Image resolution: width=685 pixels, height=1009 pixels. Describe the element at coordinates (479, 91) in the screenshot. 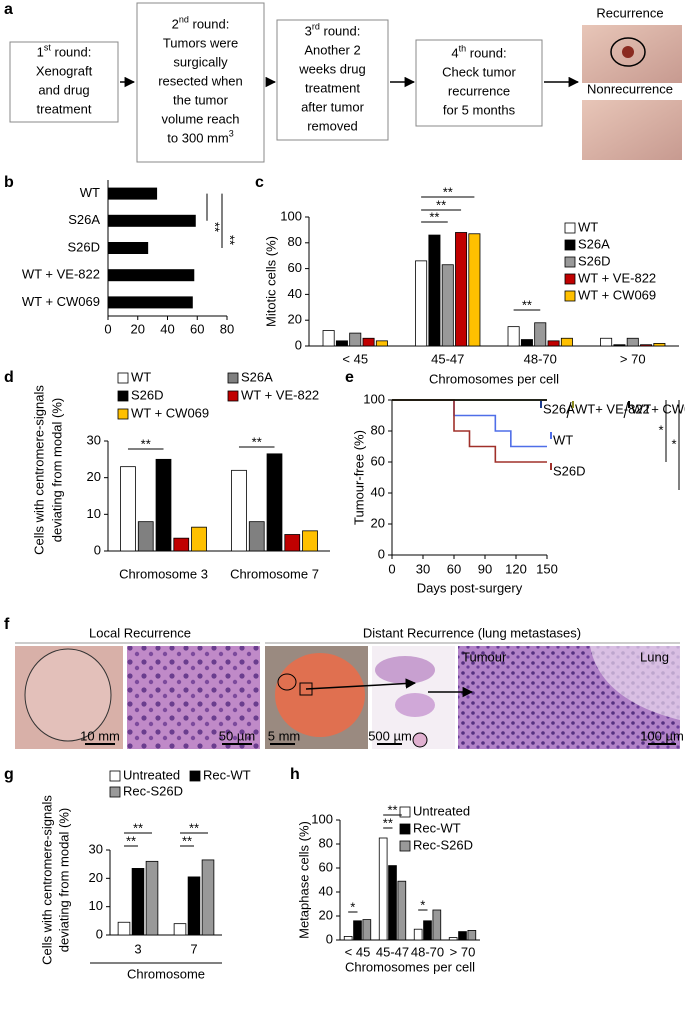

I see `flow-text: recurrence` at that location.